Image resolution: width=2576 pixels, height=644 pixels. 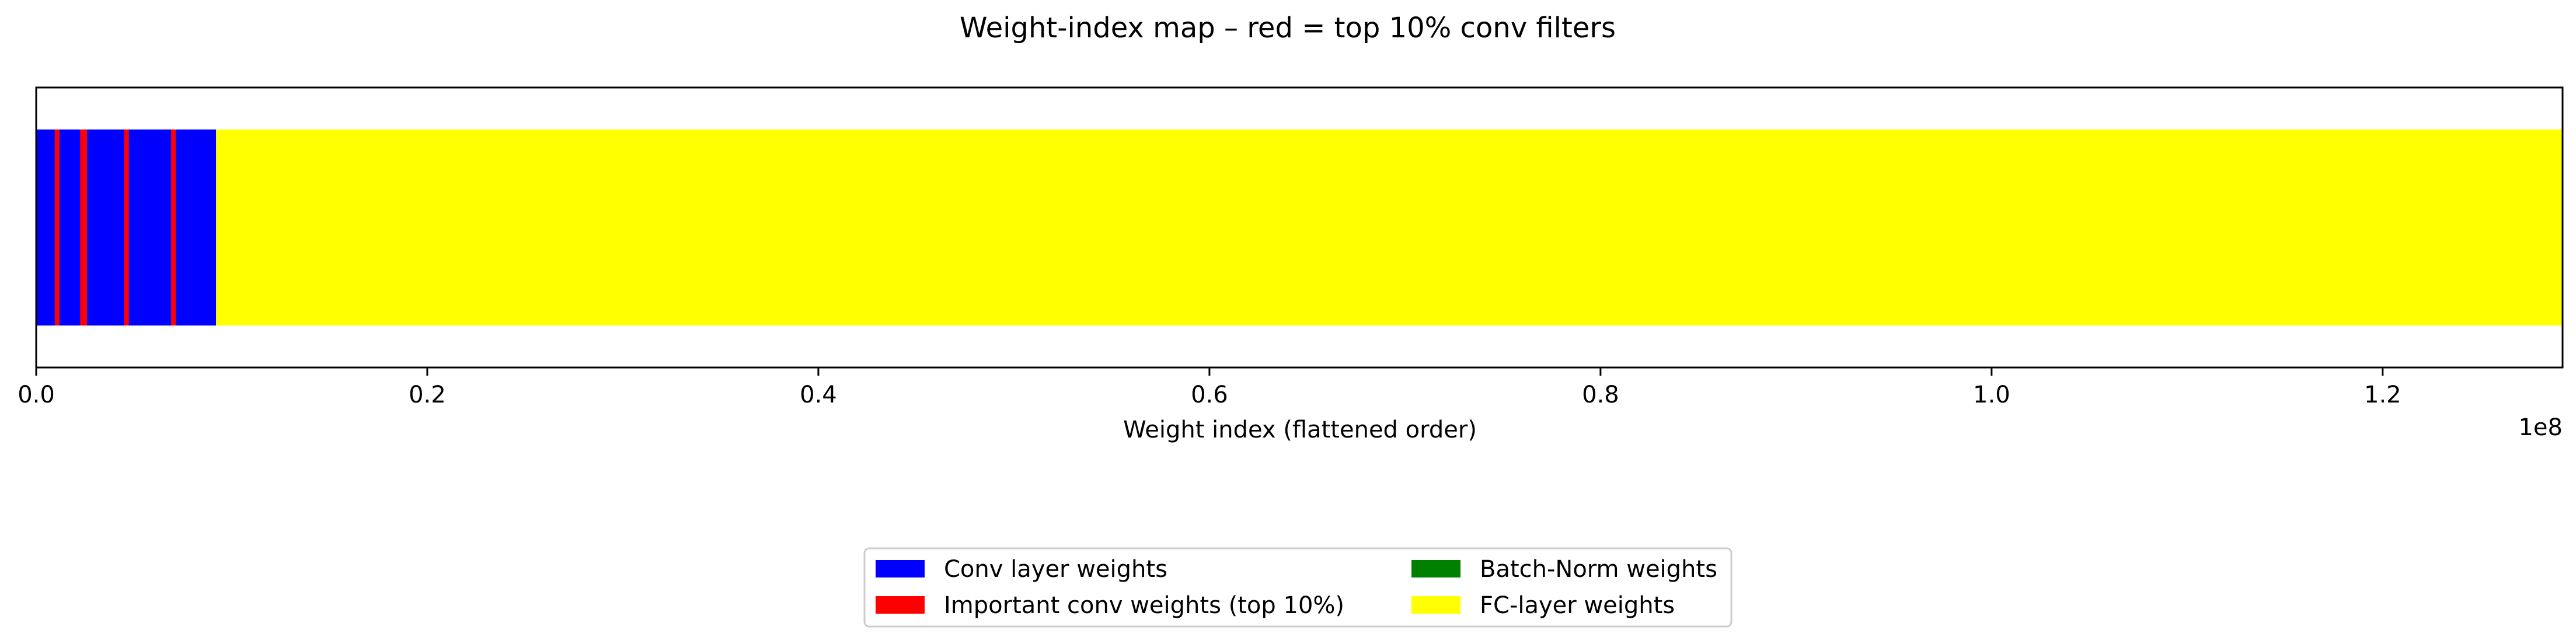 I want to click on important-markers-layer, so click(x=115, y=228).